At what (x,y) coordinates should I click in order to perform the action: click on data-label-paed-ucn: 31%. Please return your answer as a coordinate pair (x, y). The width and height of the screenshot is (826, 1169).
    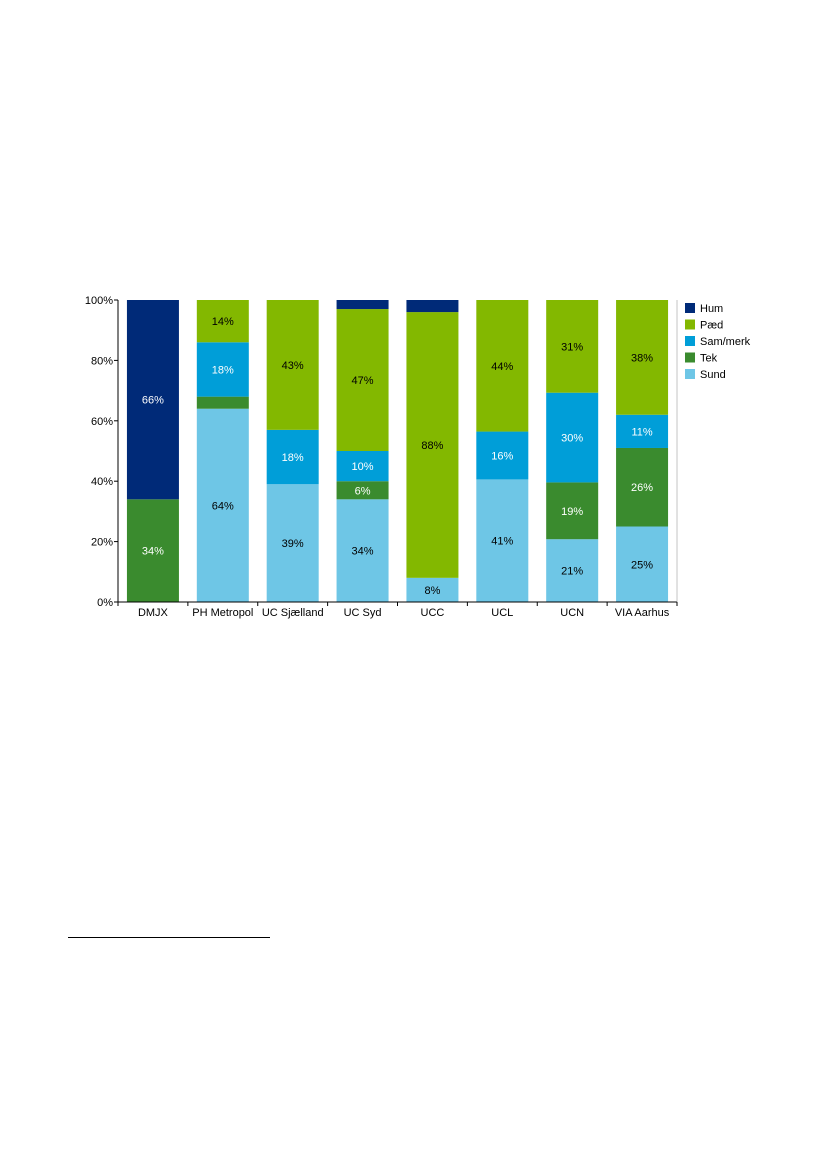
    Looking at the image, I should click on (572, 347).